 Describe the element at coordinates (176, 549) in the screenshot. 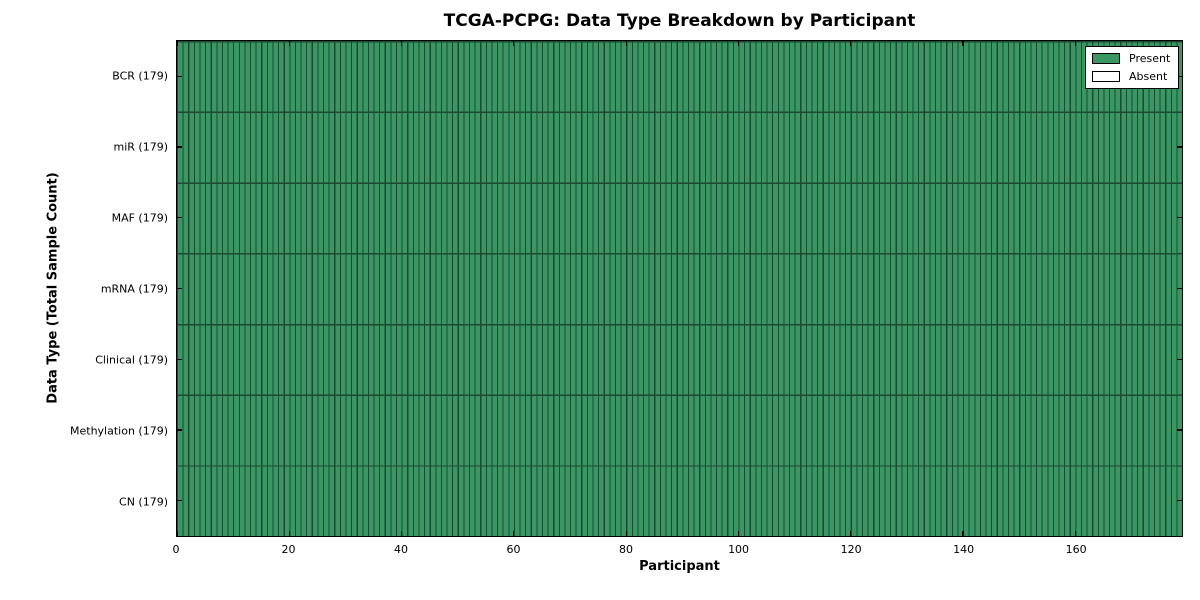

I see `x-tick-label: 0` at that location.